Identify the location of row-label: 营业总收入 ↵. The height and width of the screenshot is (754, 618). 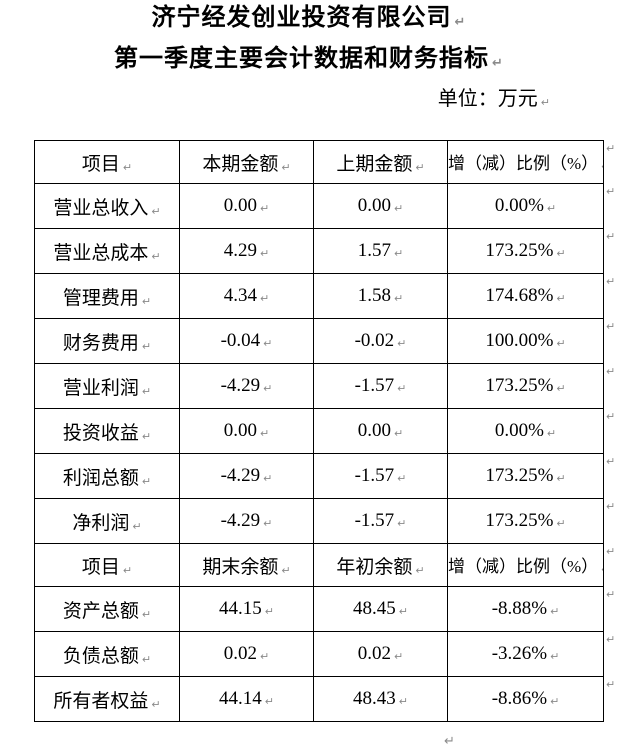
(107, 206).